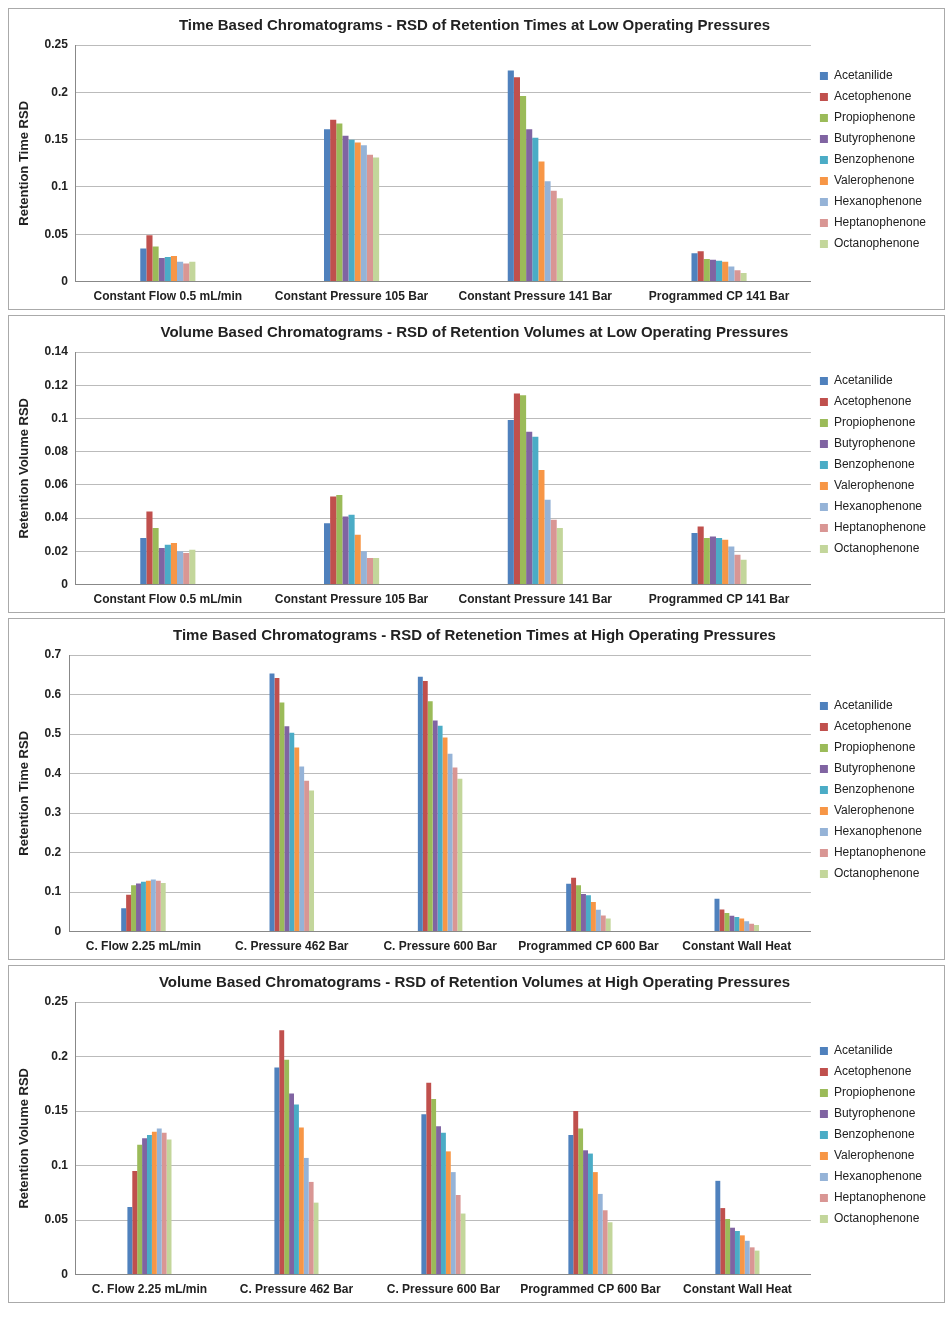 This screenshot has width=947, height=1325. I want to click on y-tick-label: 0.06, so click(56, 484).